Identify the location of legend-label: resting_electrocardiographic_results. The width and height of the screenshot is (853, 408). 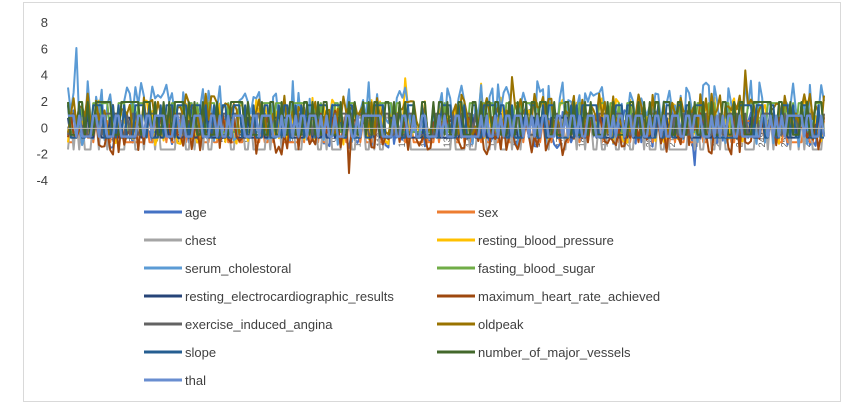
(289, 296).